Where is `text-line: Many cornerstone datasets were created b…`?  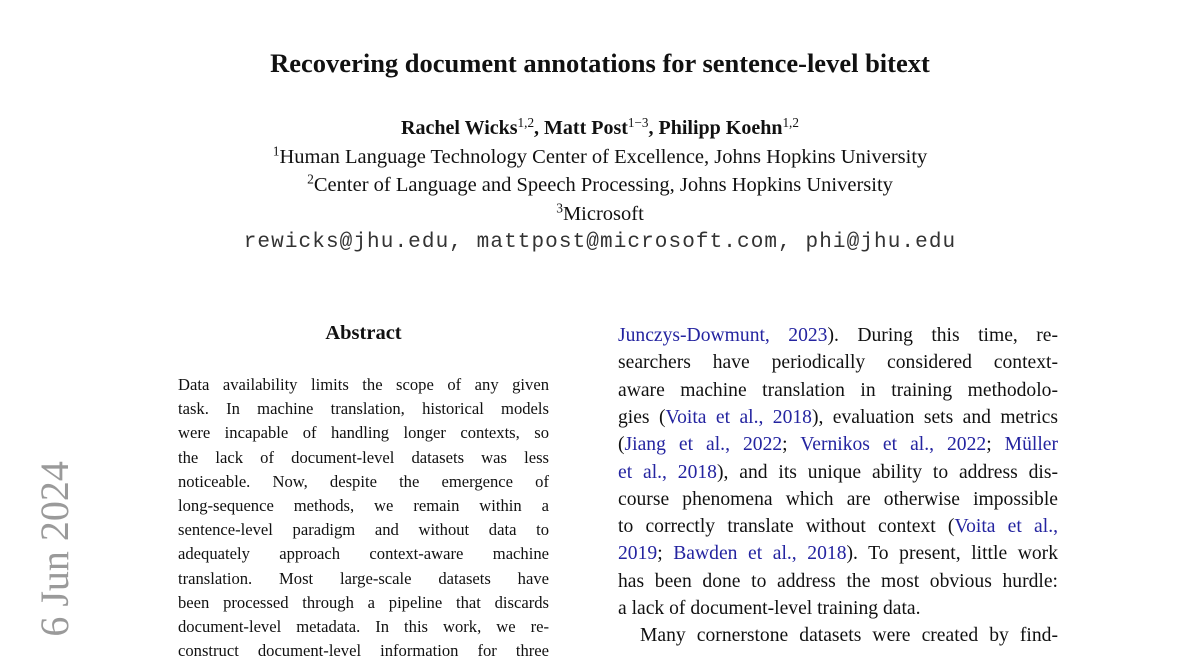
text-line: Many cornerstone datasets were created b… is located at coordinates (849, 635).